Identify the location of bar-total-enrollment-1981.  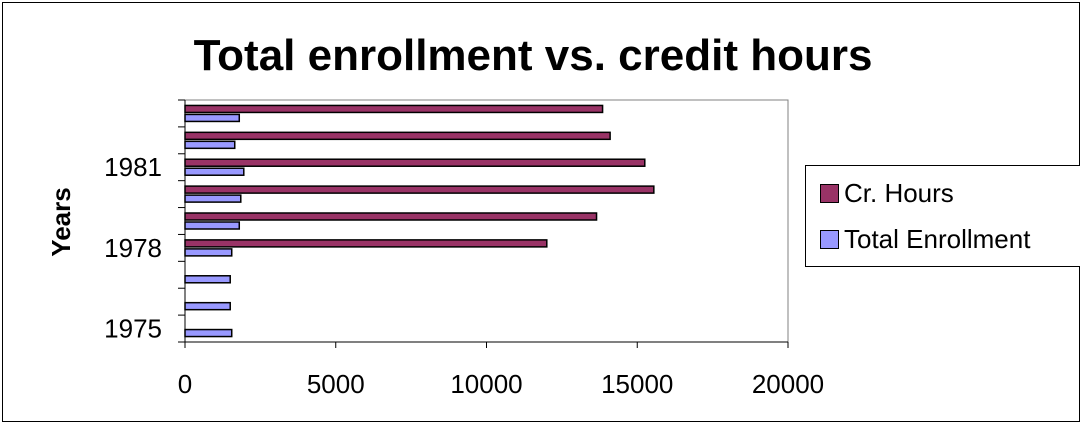
(214, 171).